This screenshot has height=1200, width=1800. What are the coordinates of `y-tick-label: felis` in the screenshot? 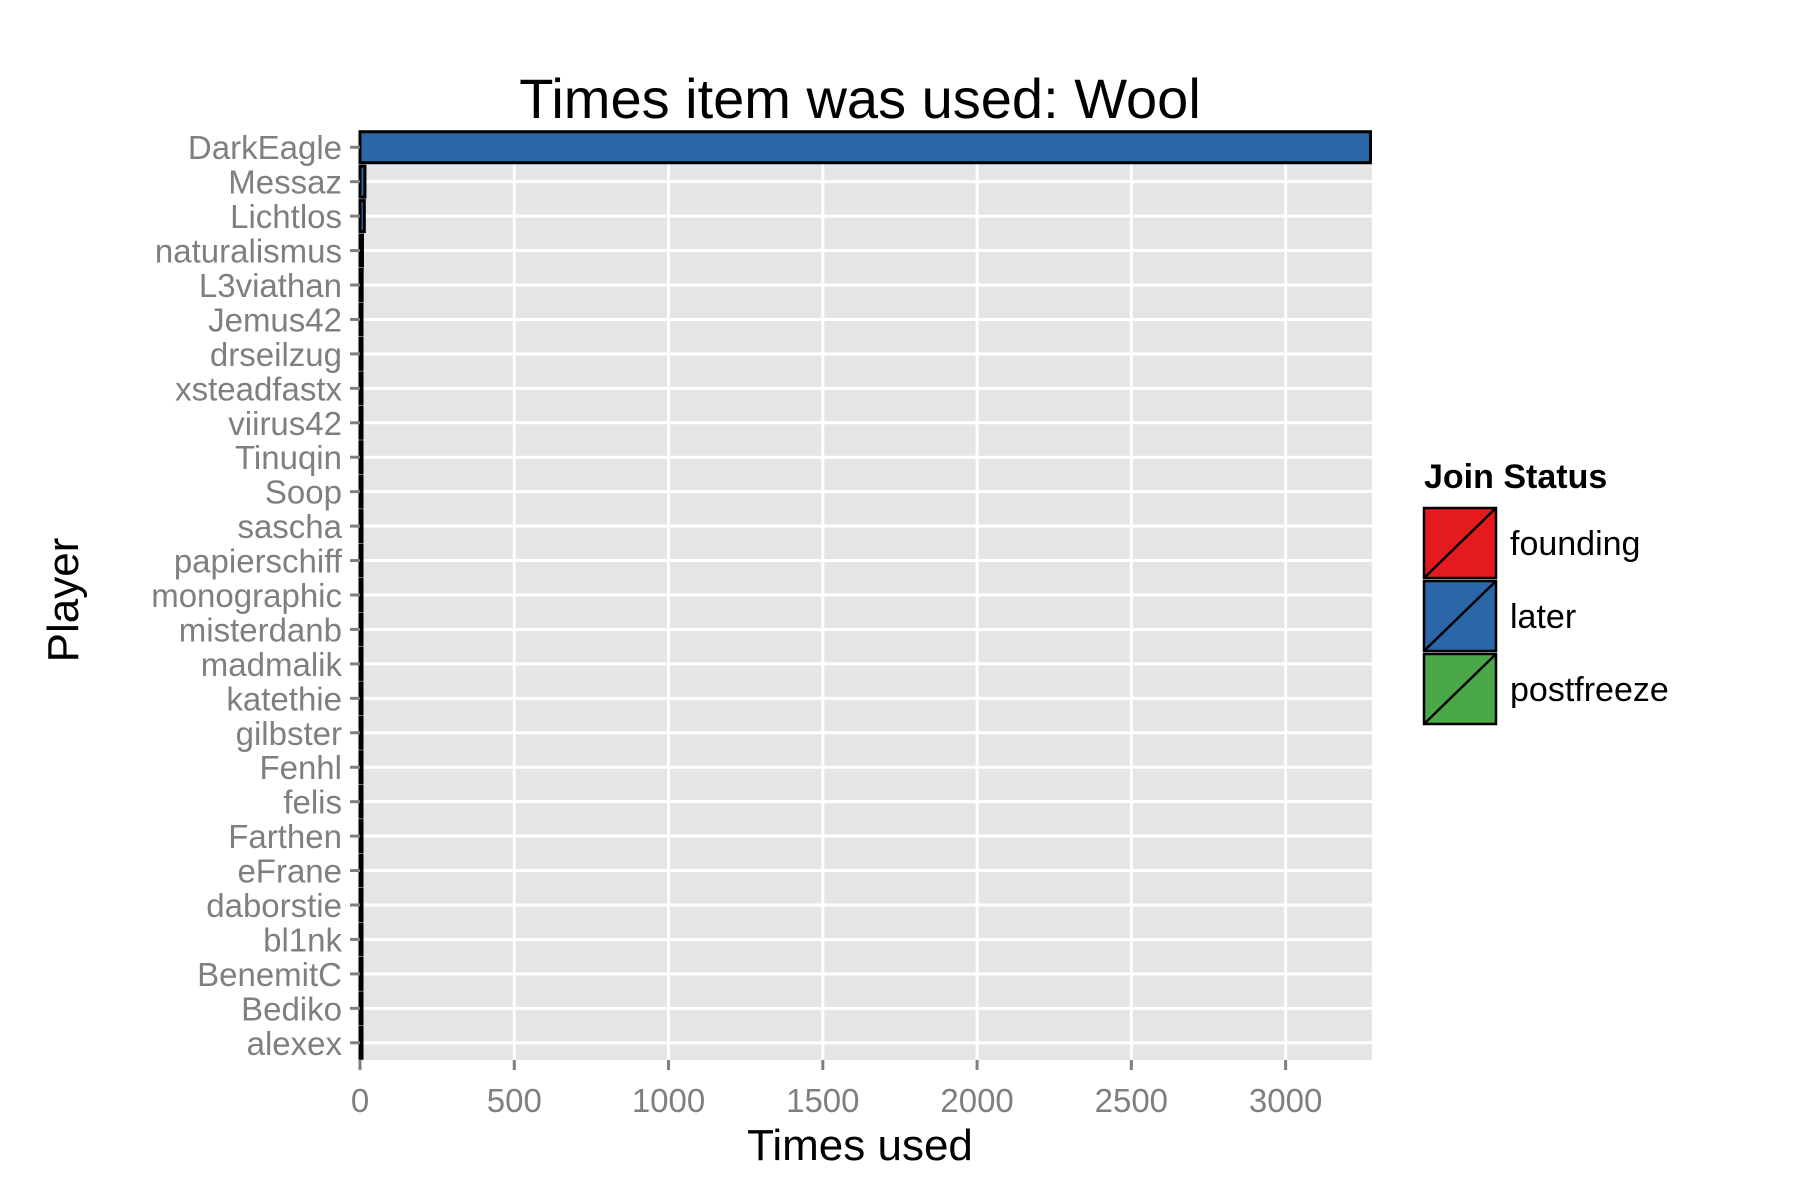 It's located at (312, 802).